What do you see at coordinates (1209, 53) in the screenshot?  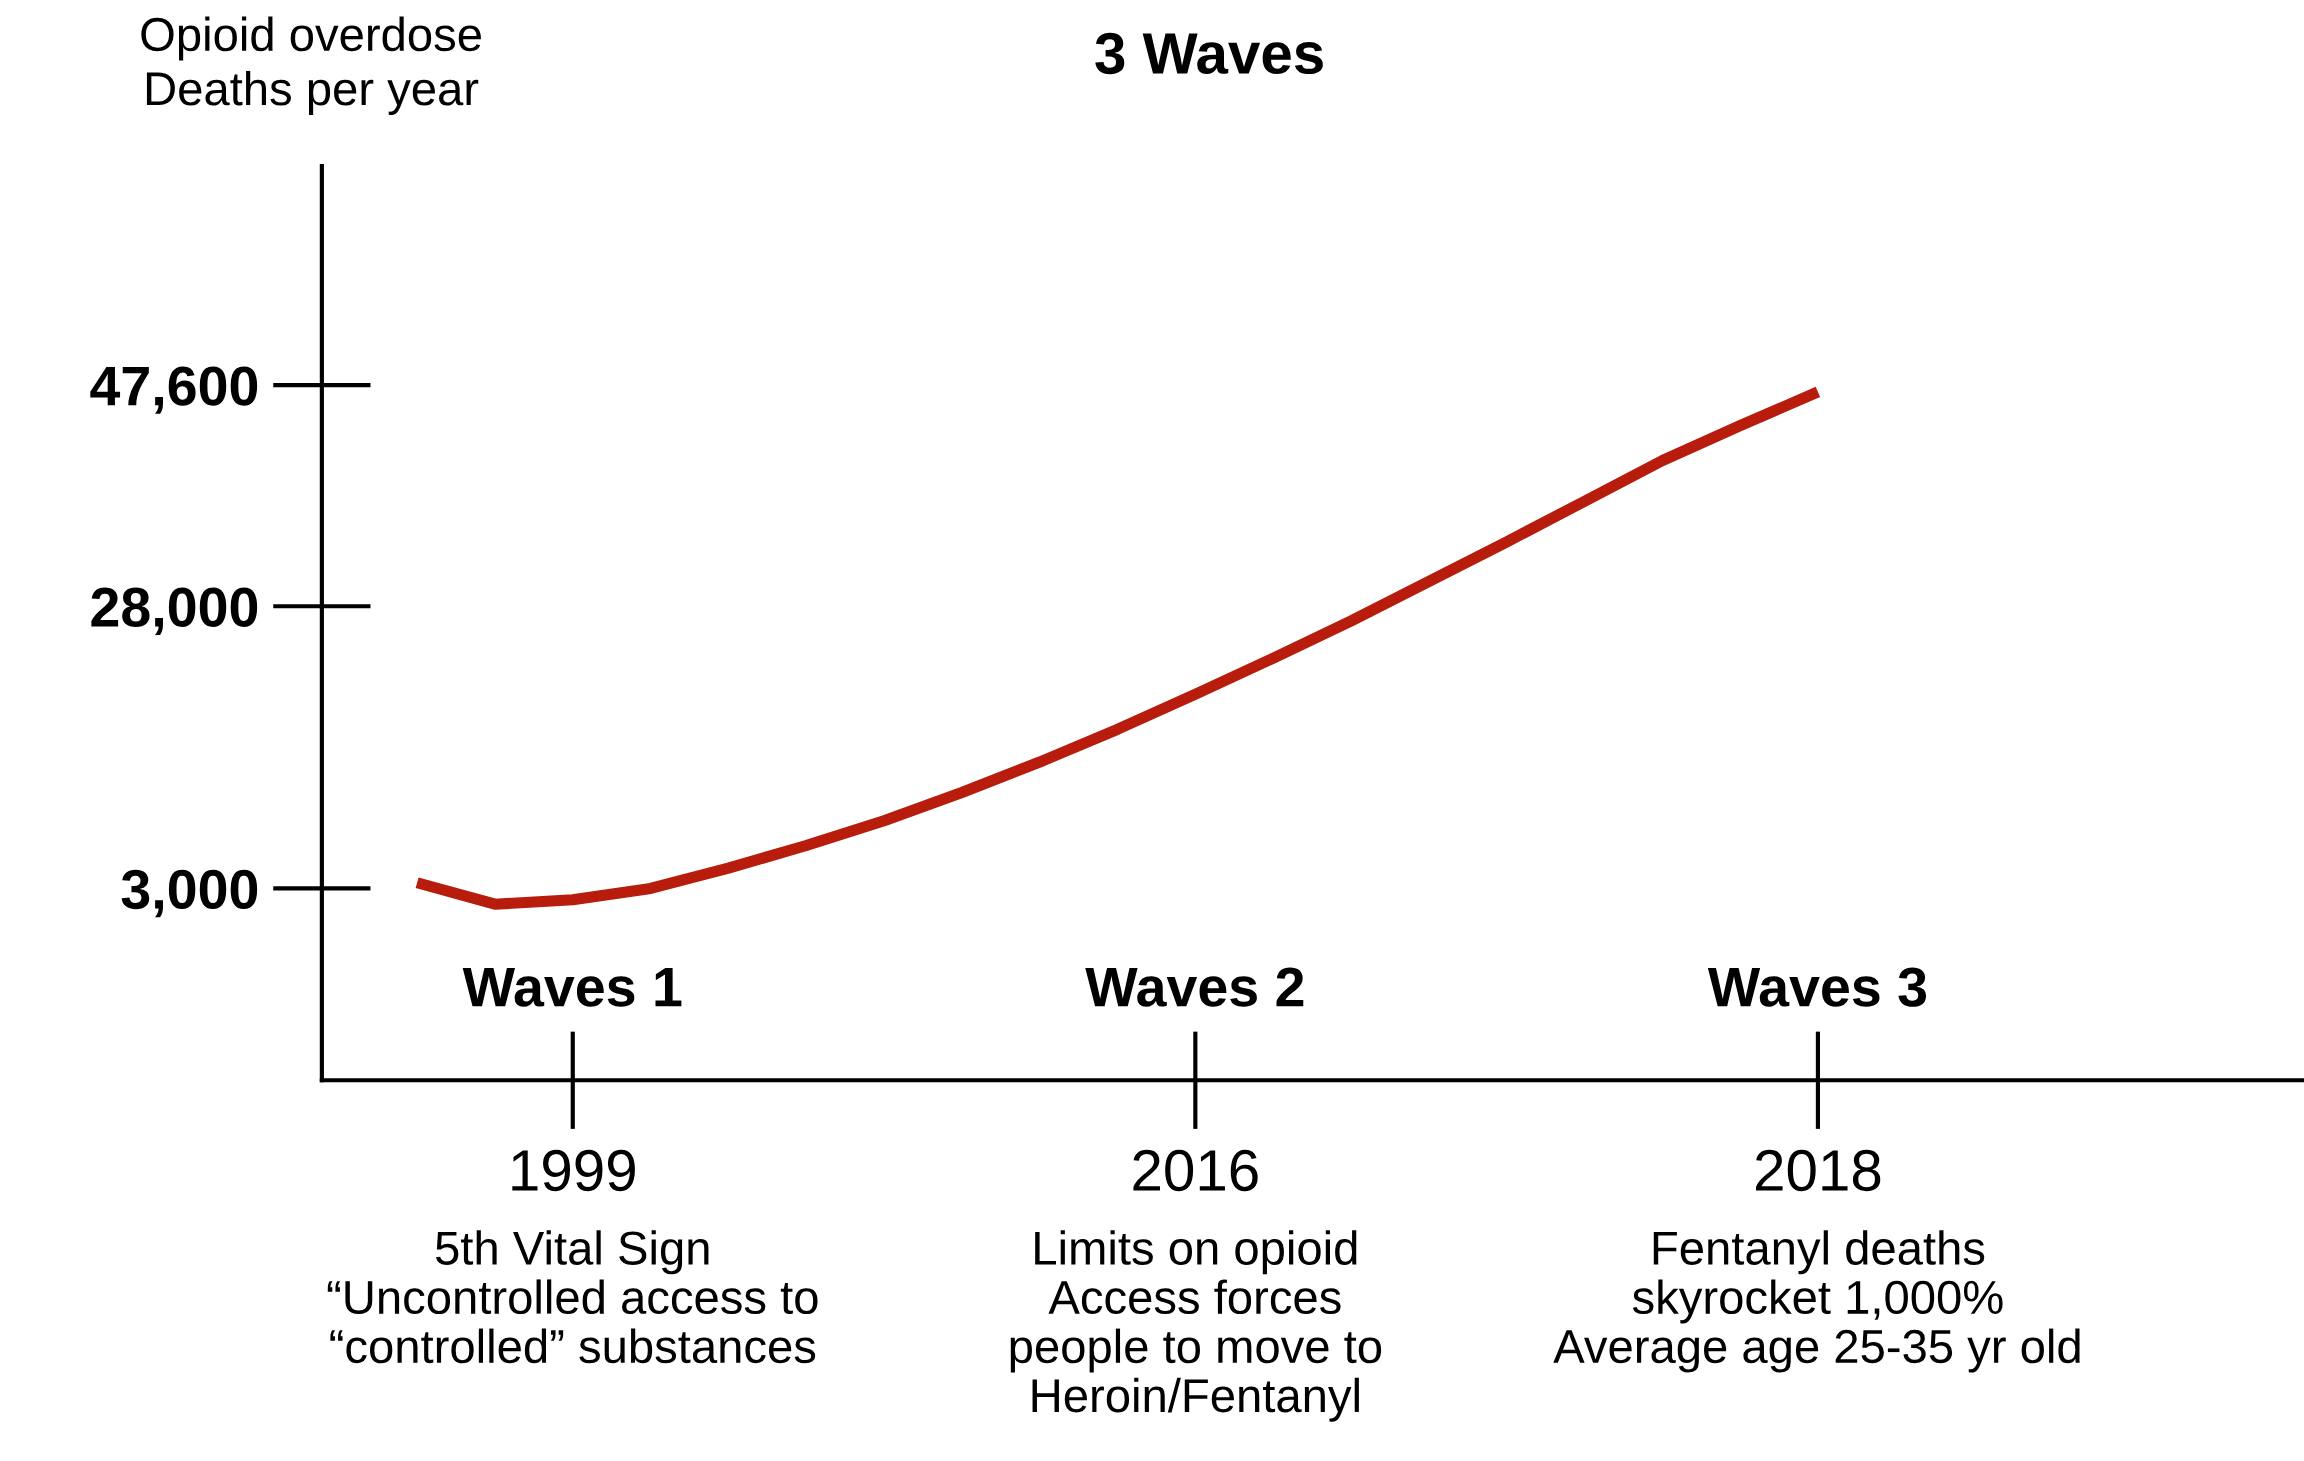 I see `chart-title: 3 Waves` at bounding box center [1209, 53].